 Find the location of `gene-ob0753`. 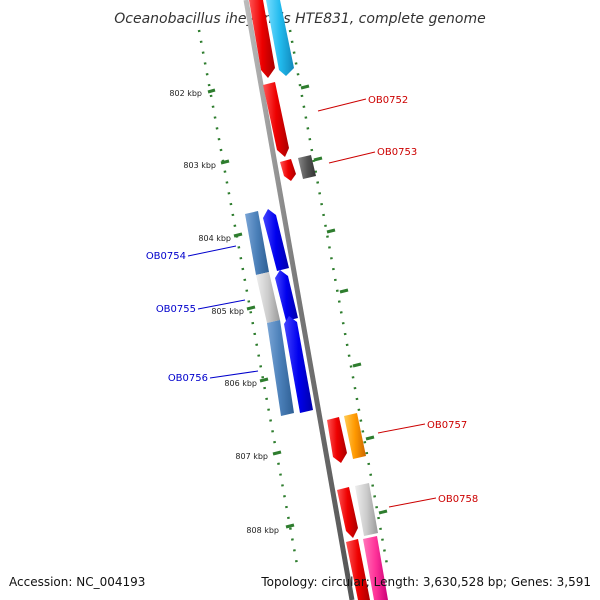

gene-ob0753 is located at coordinates (288, 170).